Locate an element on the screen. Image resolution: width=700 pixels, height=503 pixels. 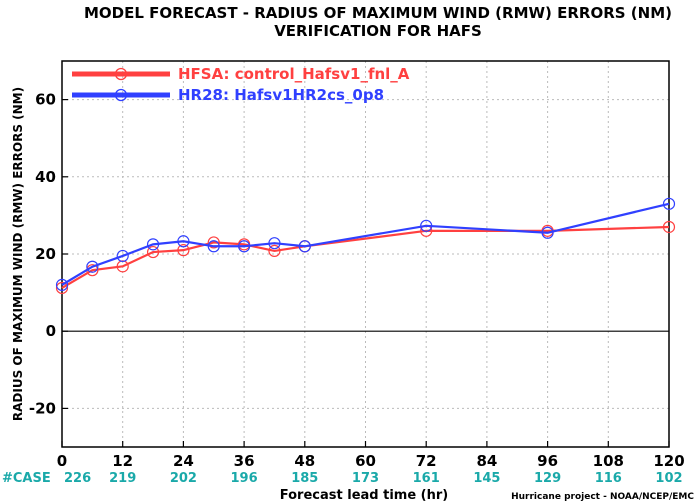
case-count: 102 is located at coordinates (668, 478).